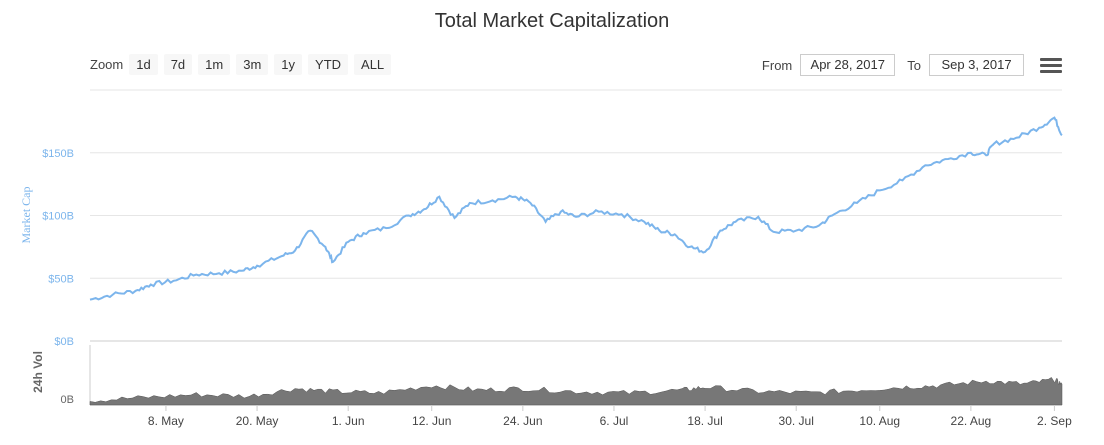  What do you see at coordinates (576, 375) in the screenshot?
I see `volume-panel` at bounding box center [576, 375].